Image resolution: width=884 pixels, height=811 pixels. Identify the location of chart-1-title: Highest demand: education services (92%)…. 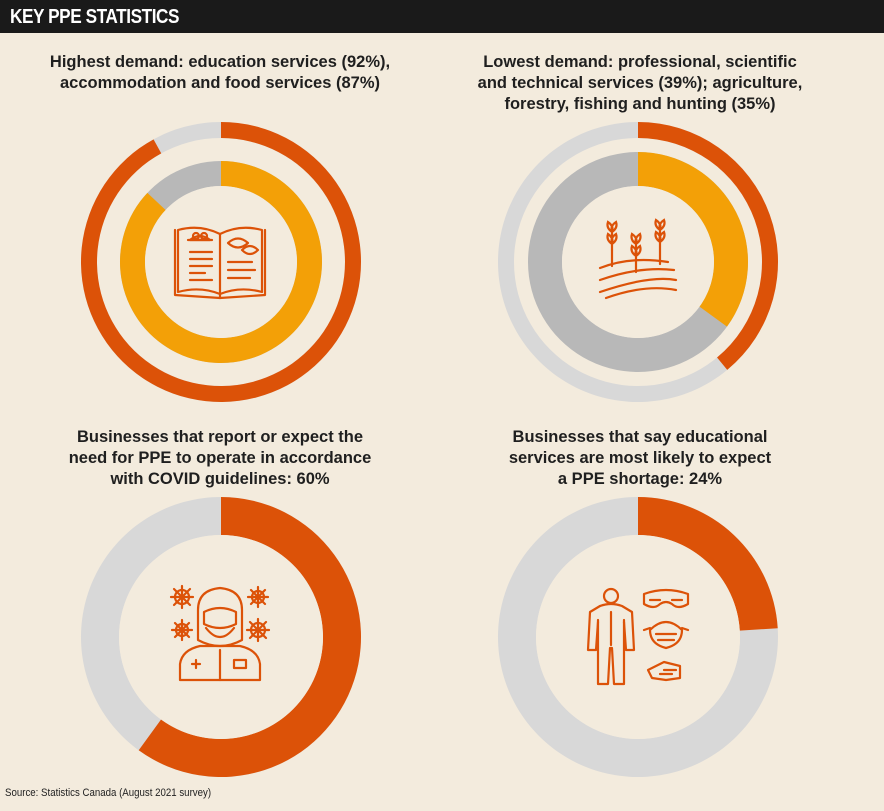
(220, 73).